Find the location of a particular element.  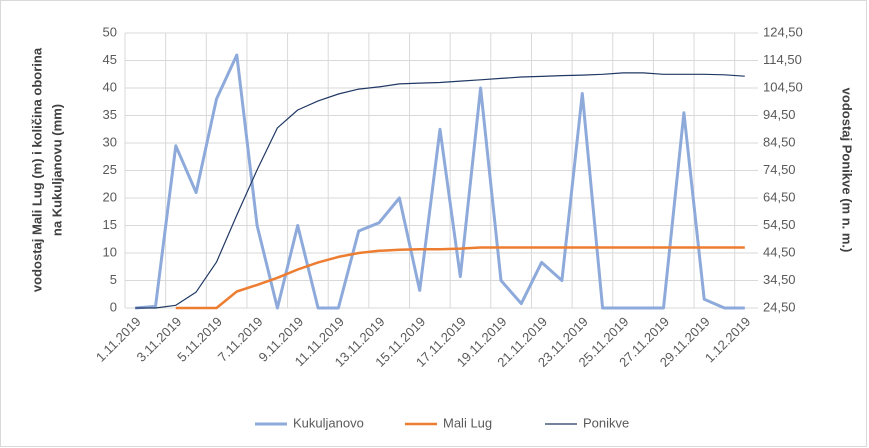

y-tick-label: 5 is located at coordinates (113, 279).